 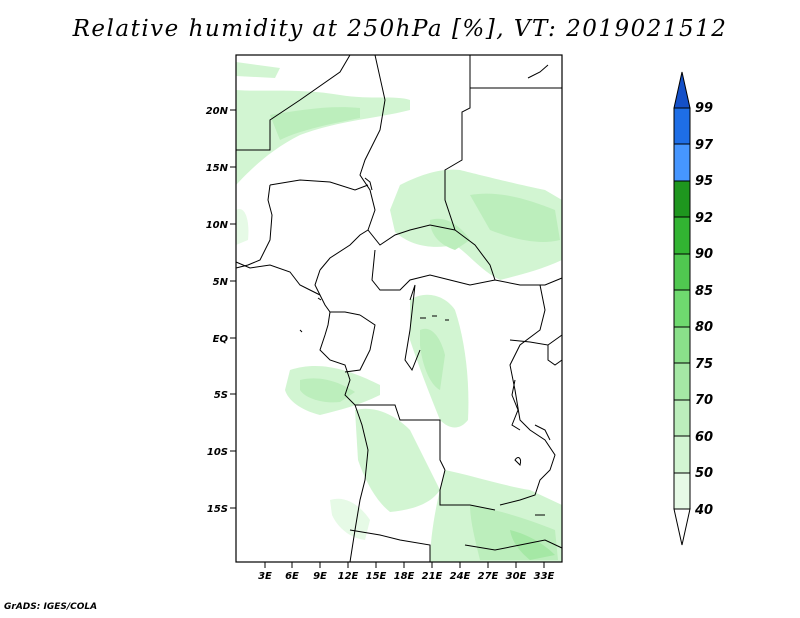 What do you see at coordinates (516, 576) in the screenshot?
I see `lon-tick-label: 30E` at bounding box center [516, 576].